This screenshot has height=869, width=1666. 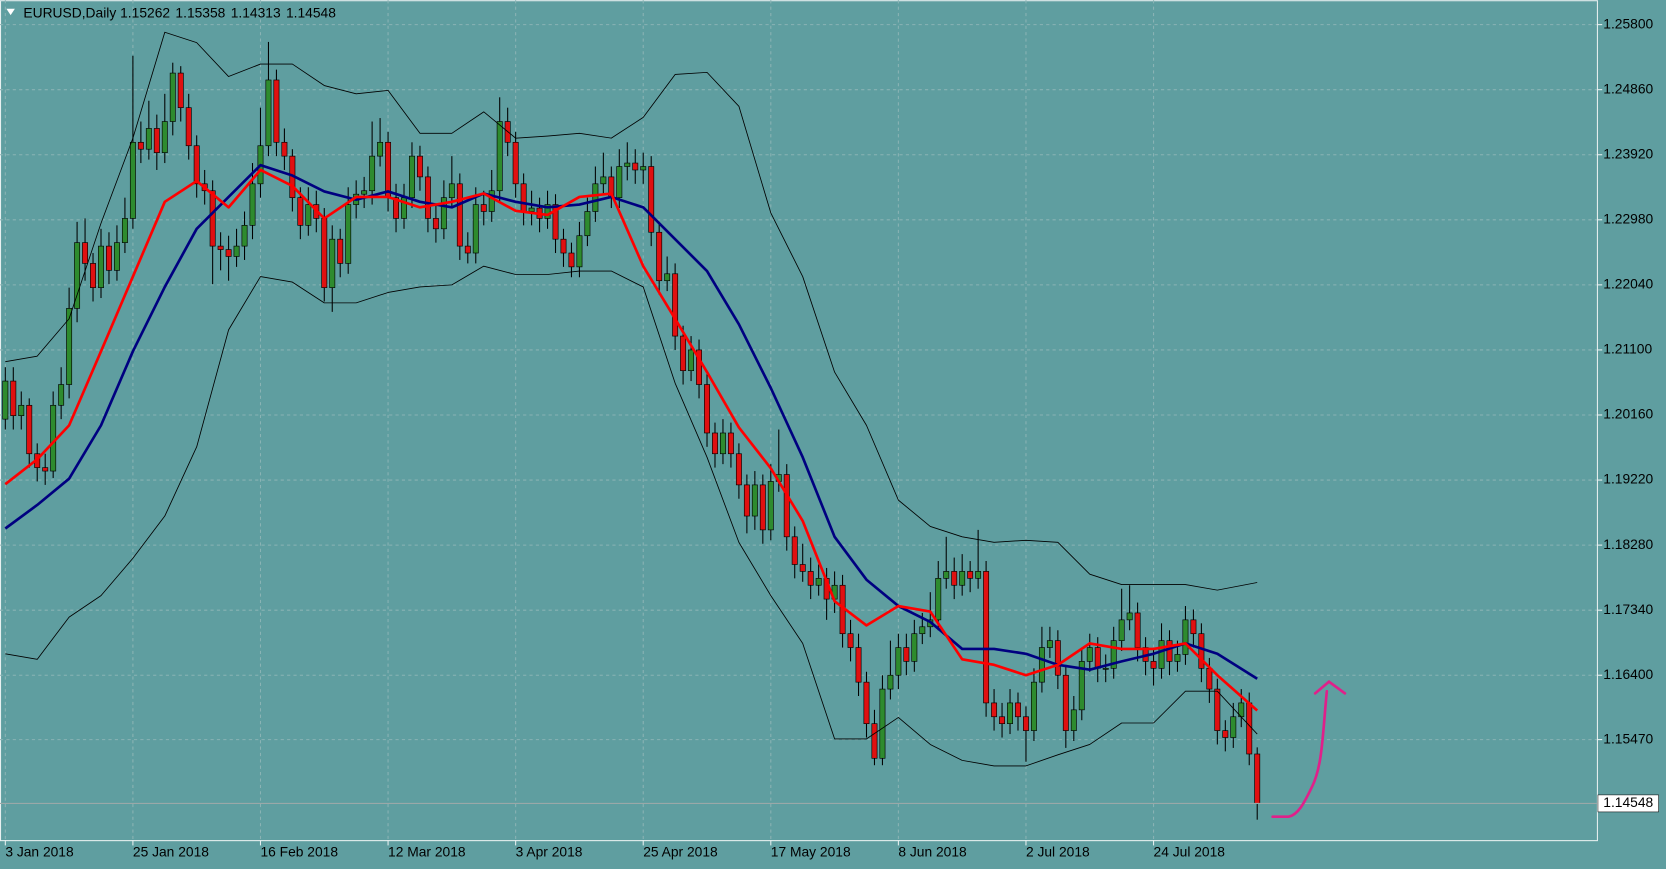 I want to click on x-tick-label: 12 Mar 2018, so click(x=427, y=852).